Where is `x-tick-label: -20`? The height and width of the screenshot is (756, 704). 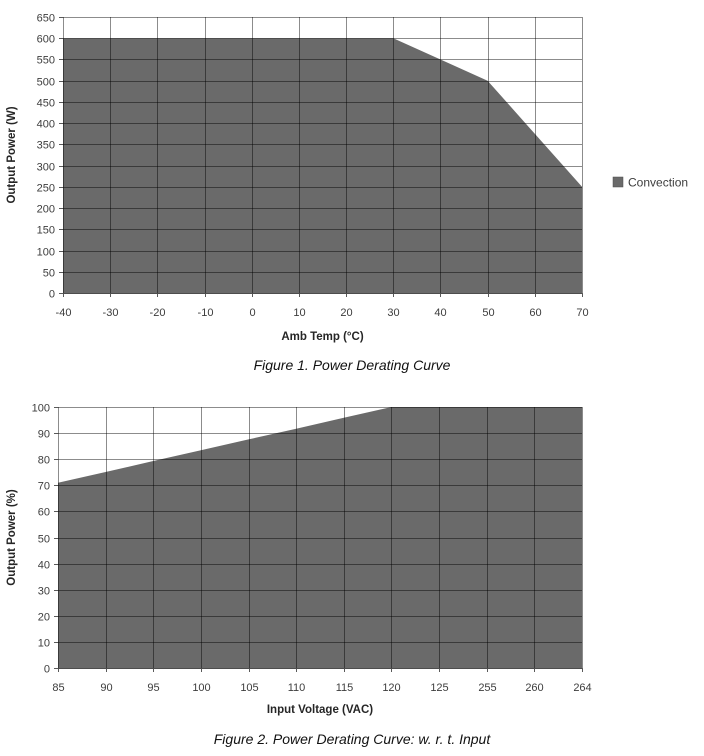 x-tick-label: -20 is located at coordinates (158, 313).